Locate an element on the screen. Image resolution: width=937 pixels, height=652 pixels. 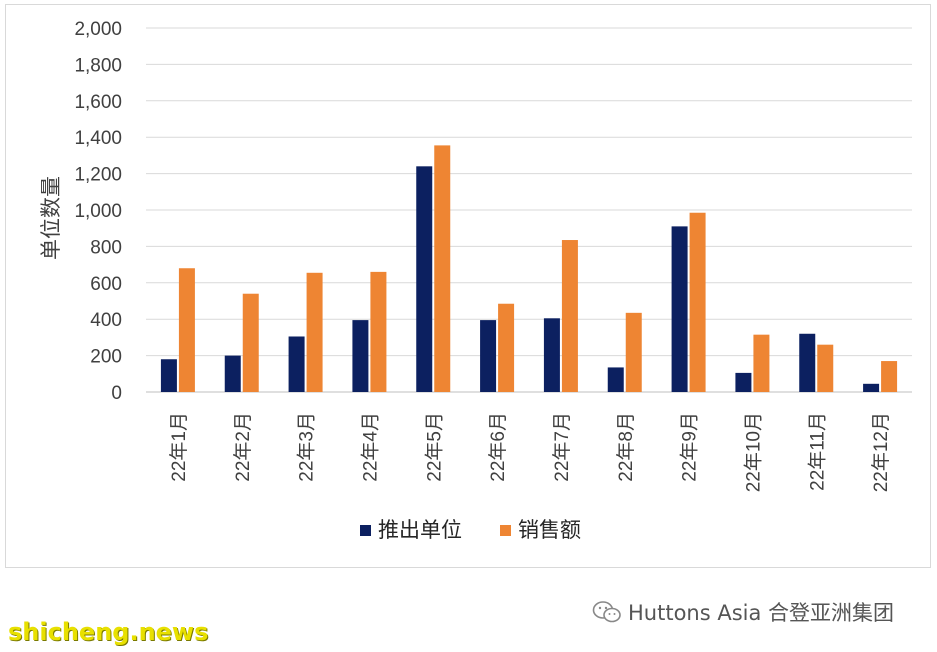
legend: 推出单位 销售额 is located at coordinates (470, 530).